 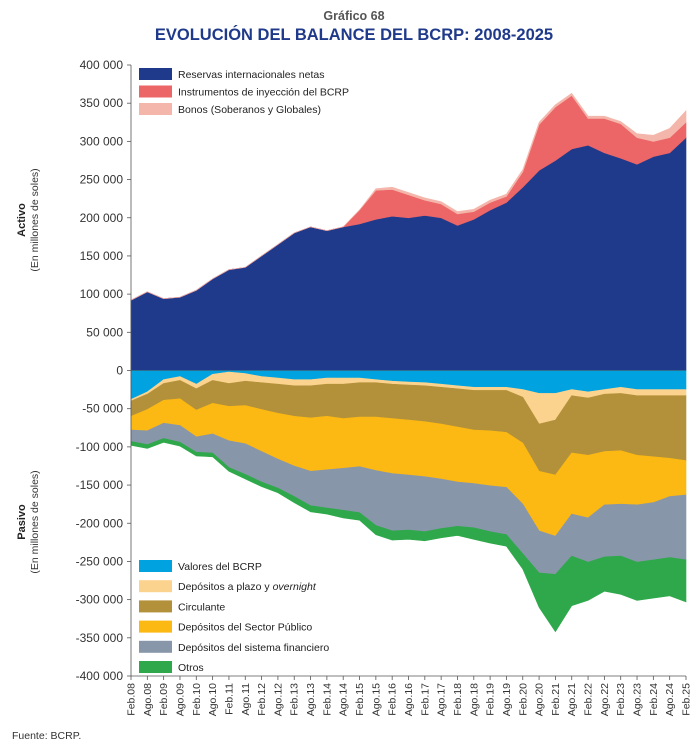 I want to click on y-axis-sublabel-activo: (En millones de soles), so click(x=35, y=219).